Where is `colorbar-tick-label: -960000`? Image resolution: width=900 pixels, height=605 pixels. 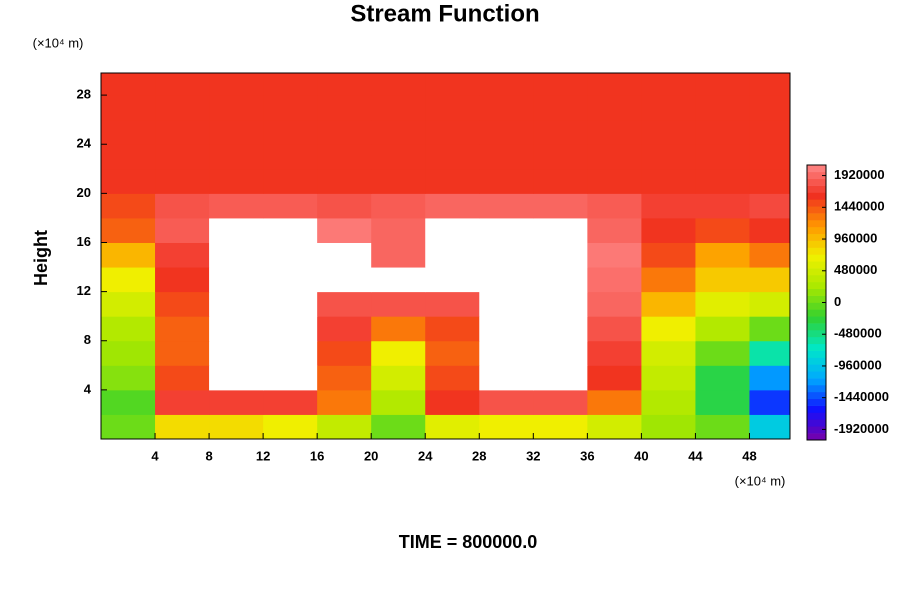
colorbar-tick-label: -960000 is located at coordinates (858, 364).